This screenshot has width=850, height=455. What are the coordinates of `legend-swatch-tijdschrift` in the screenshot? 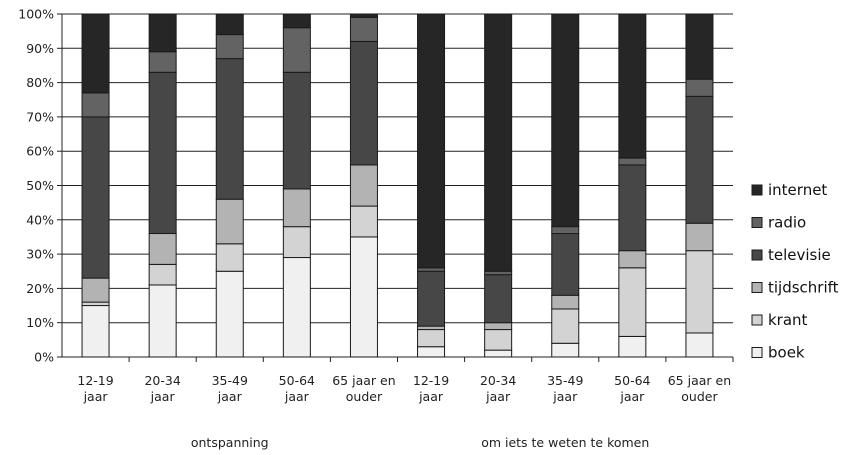 It's located at (757, 287).